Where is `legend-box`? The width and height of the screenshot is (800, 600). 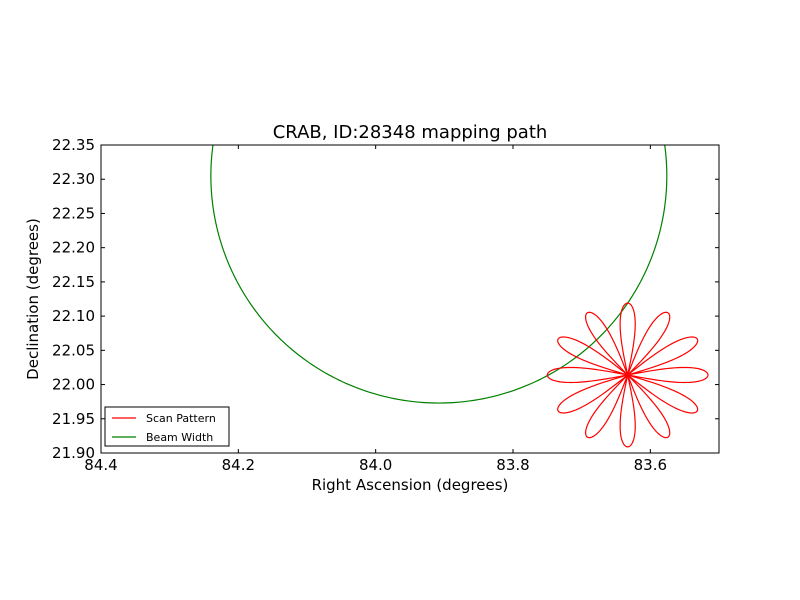
legend-box is located at coordinates (167, 426).